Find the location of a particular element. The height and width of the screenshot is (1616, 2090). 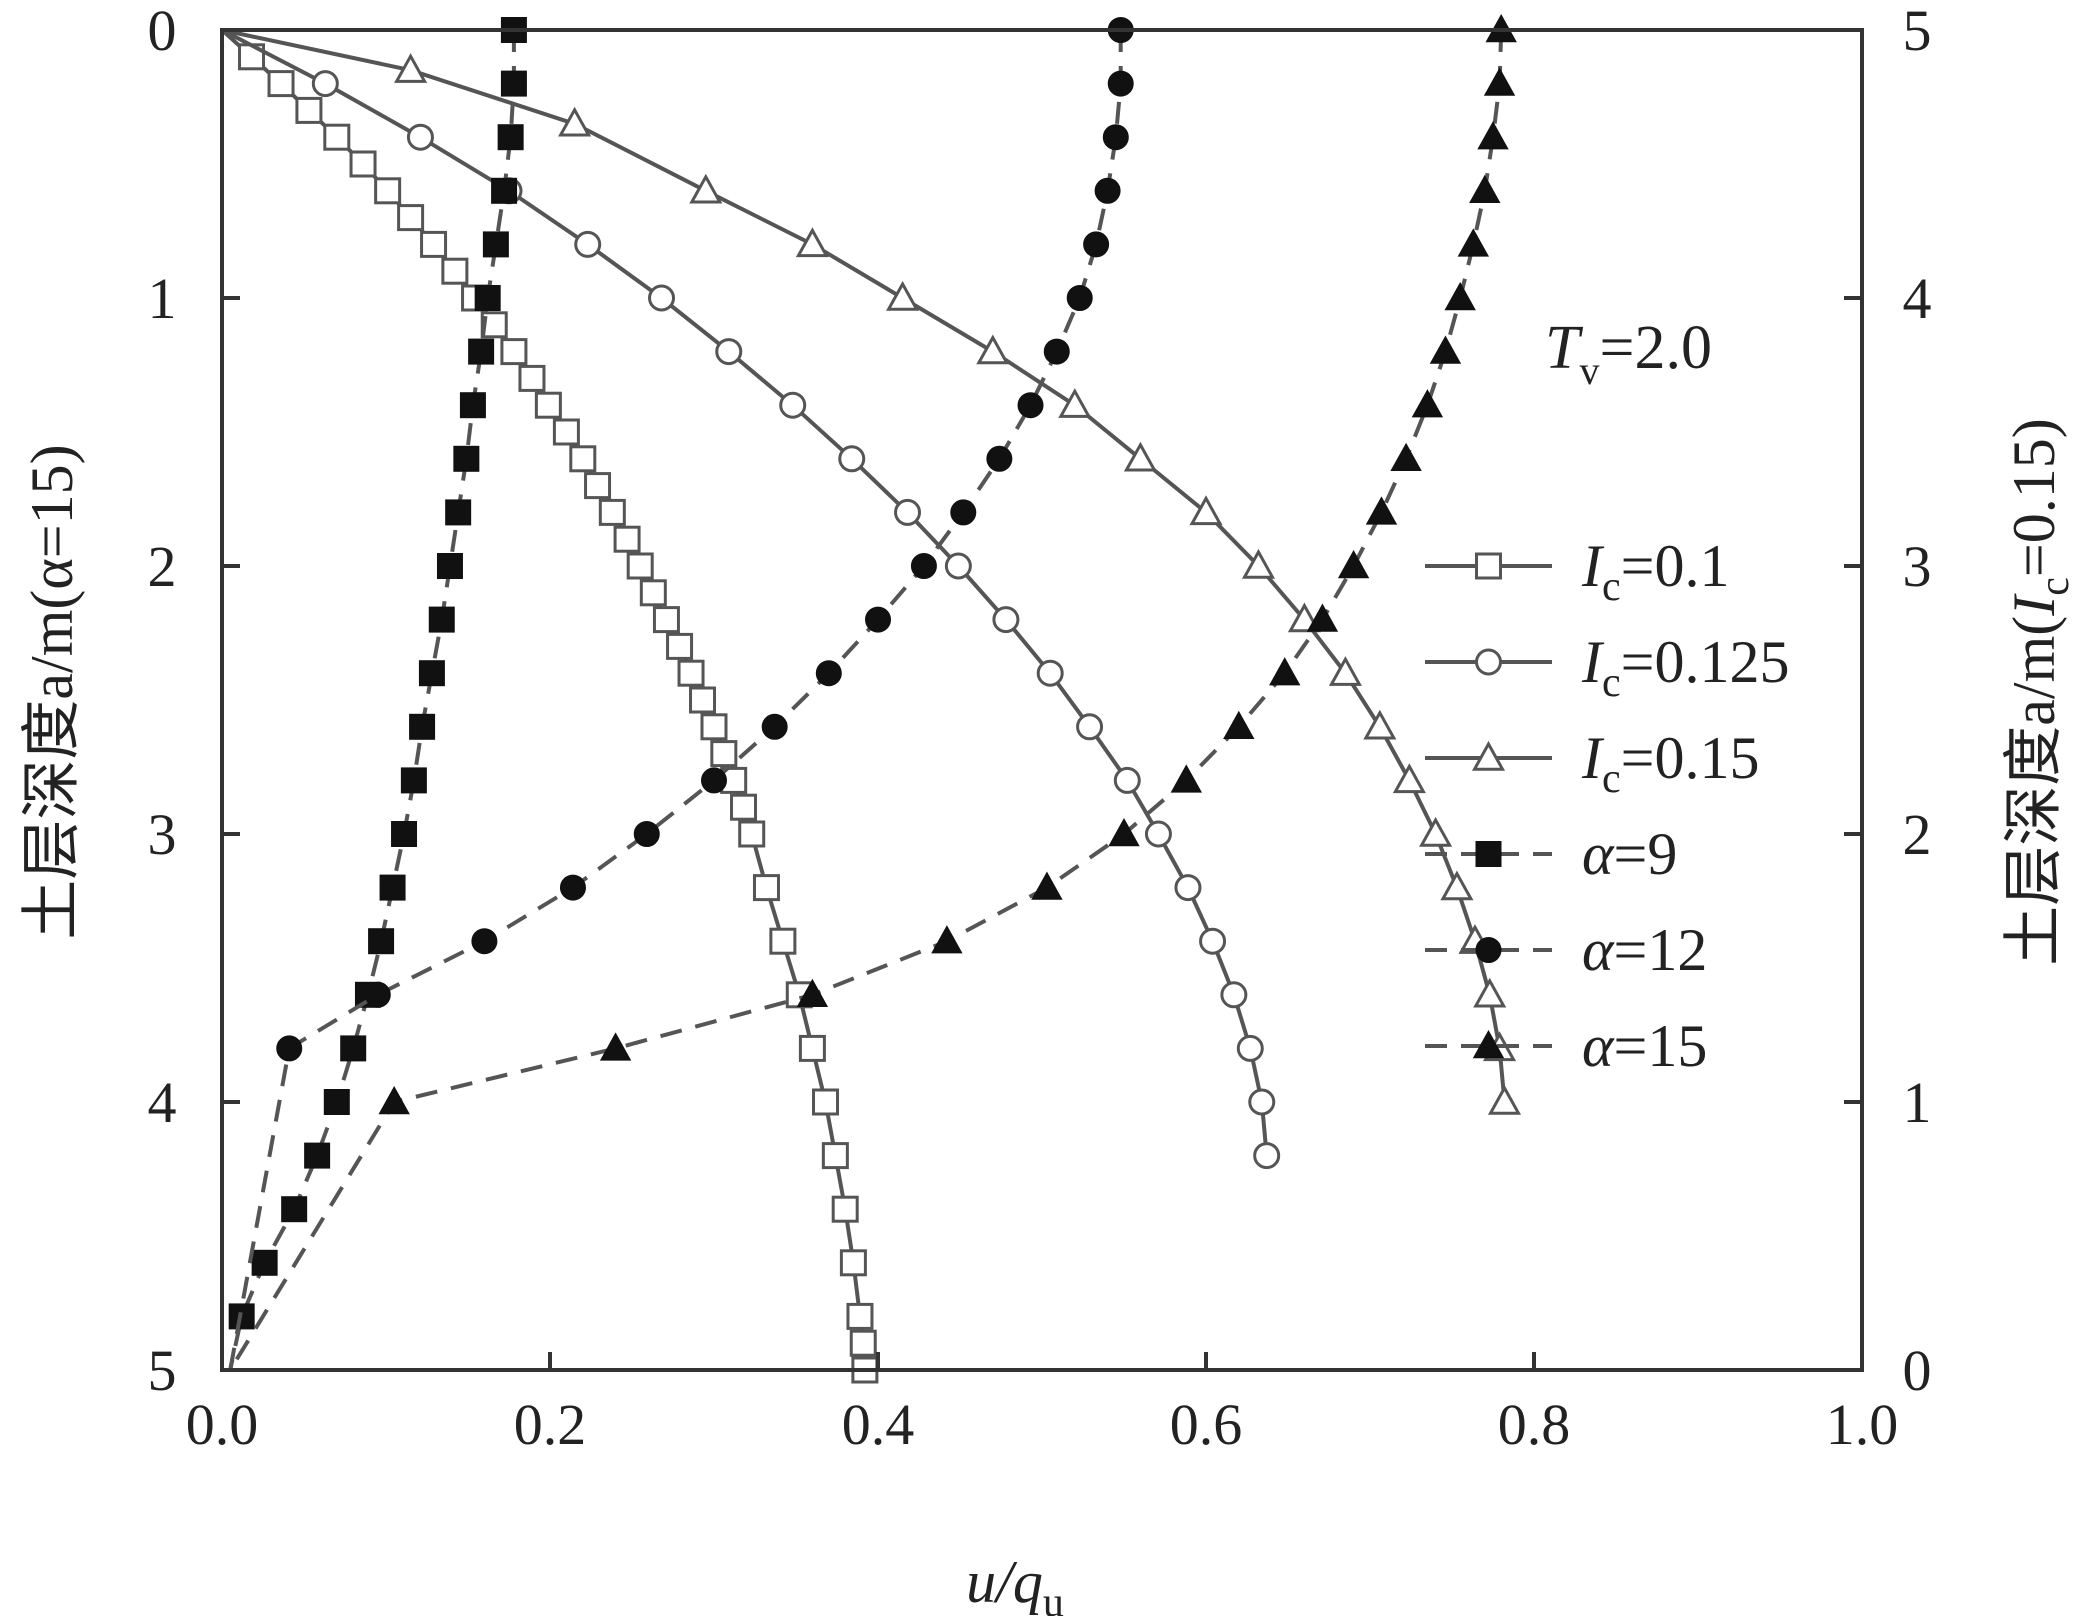

y-right-tick-label: 3 is located at coordinates (1917, 566).